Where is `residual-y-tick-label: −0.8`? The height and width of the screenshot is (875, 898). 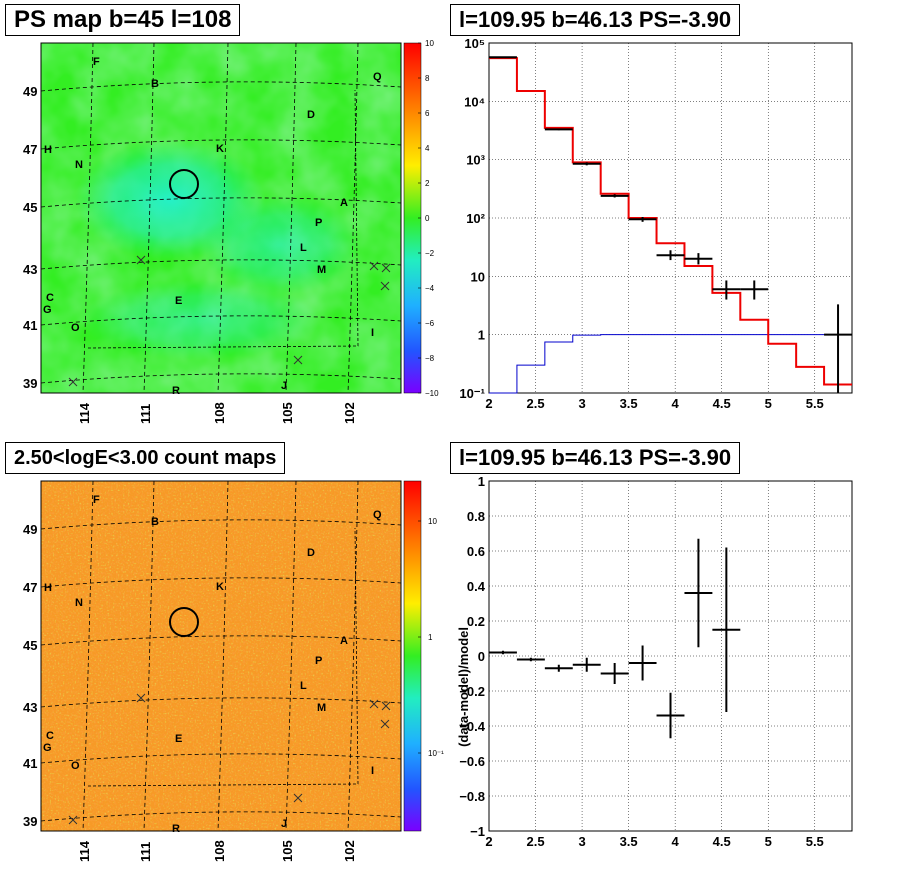 residual-y-tick-label: −0.8 is located at coordinates (472, 796).